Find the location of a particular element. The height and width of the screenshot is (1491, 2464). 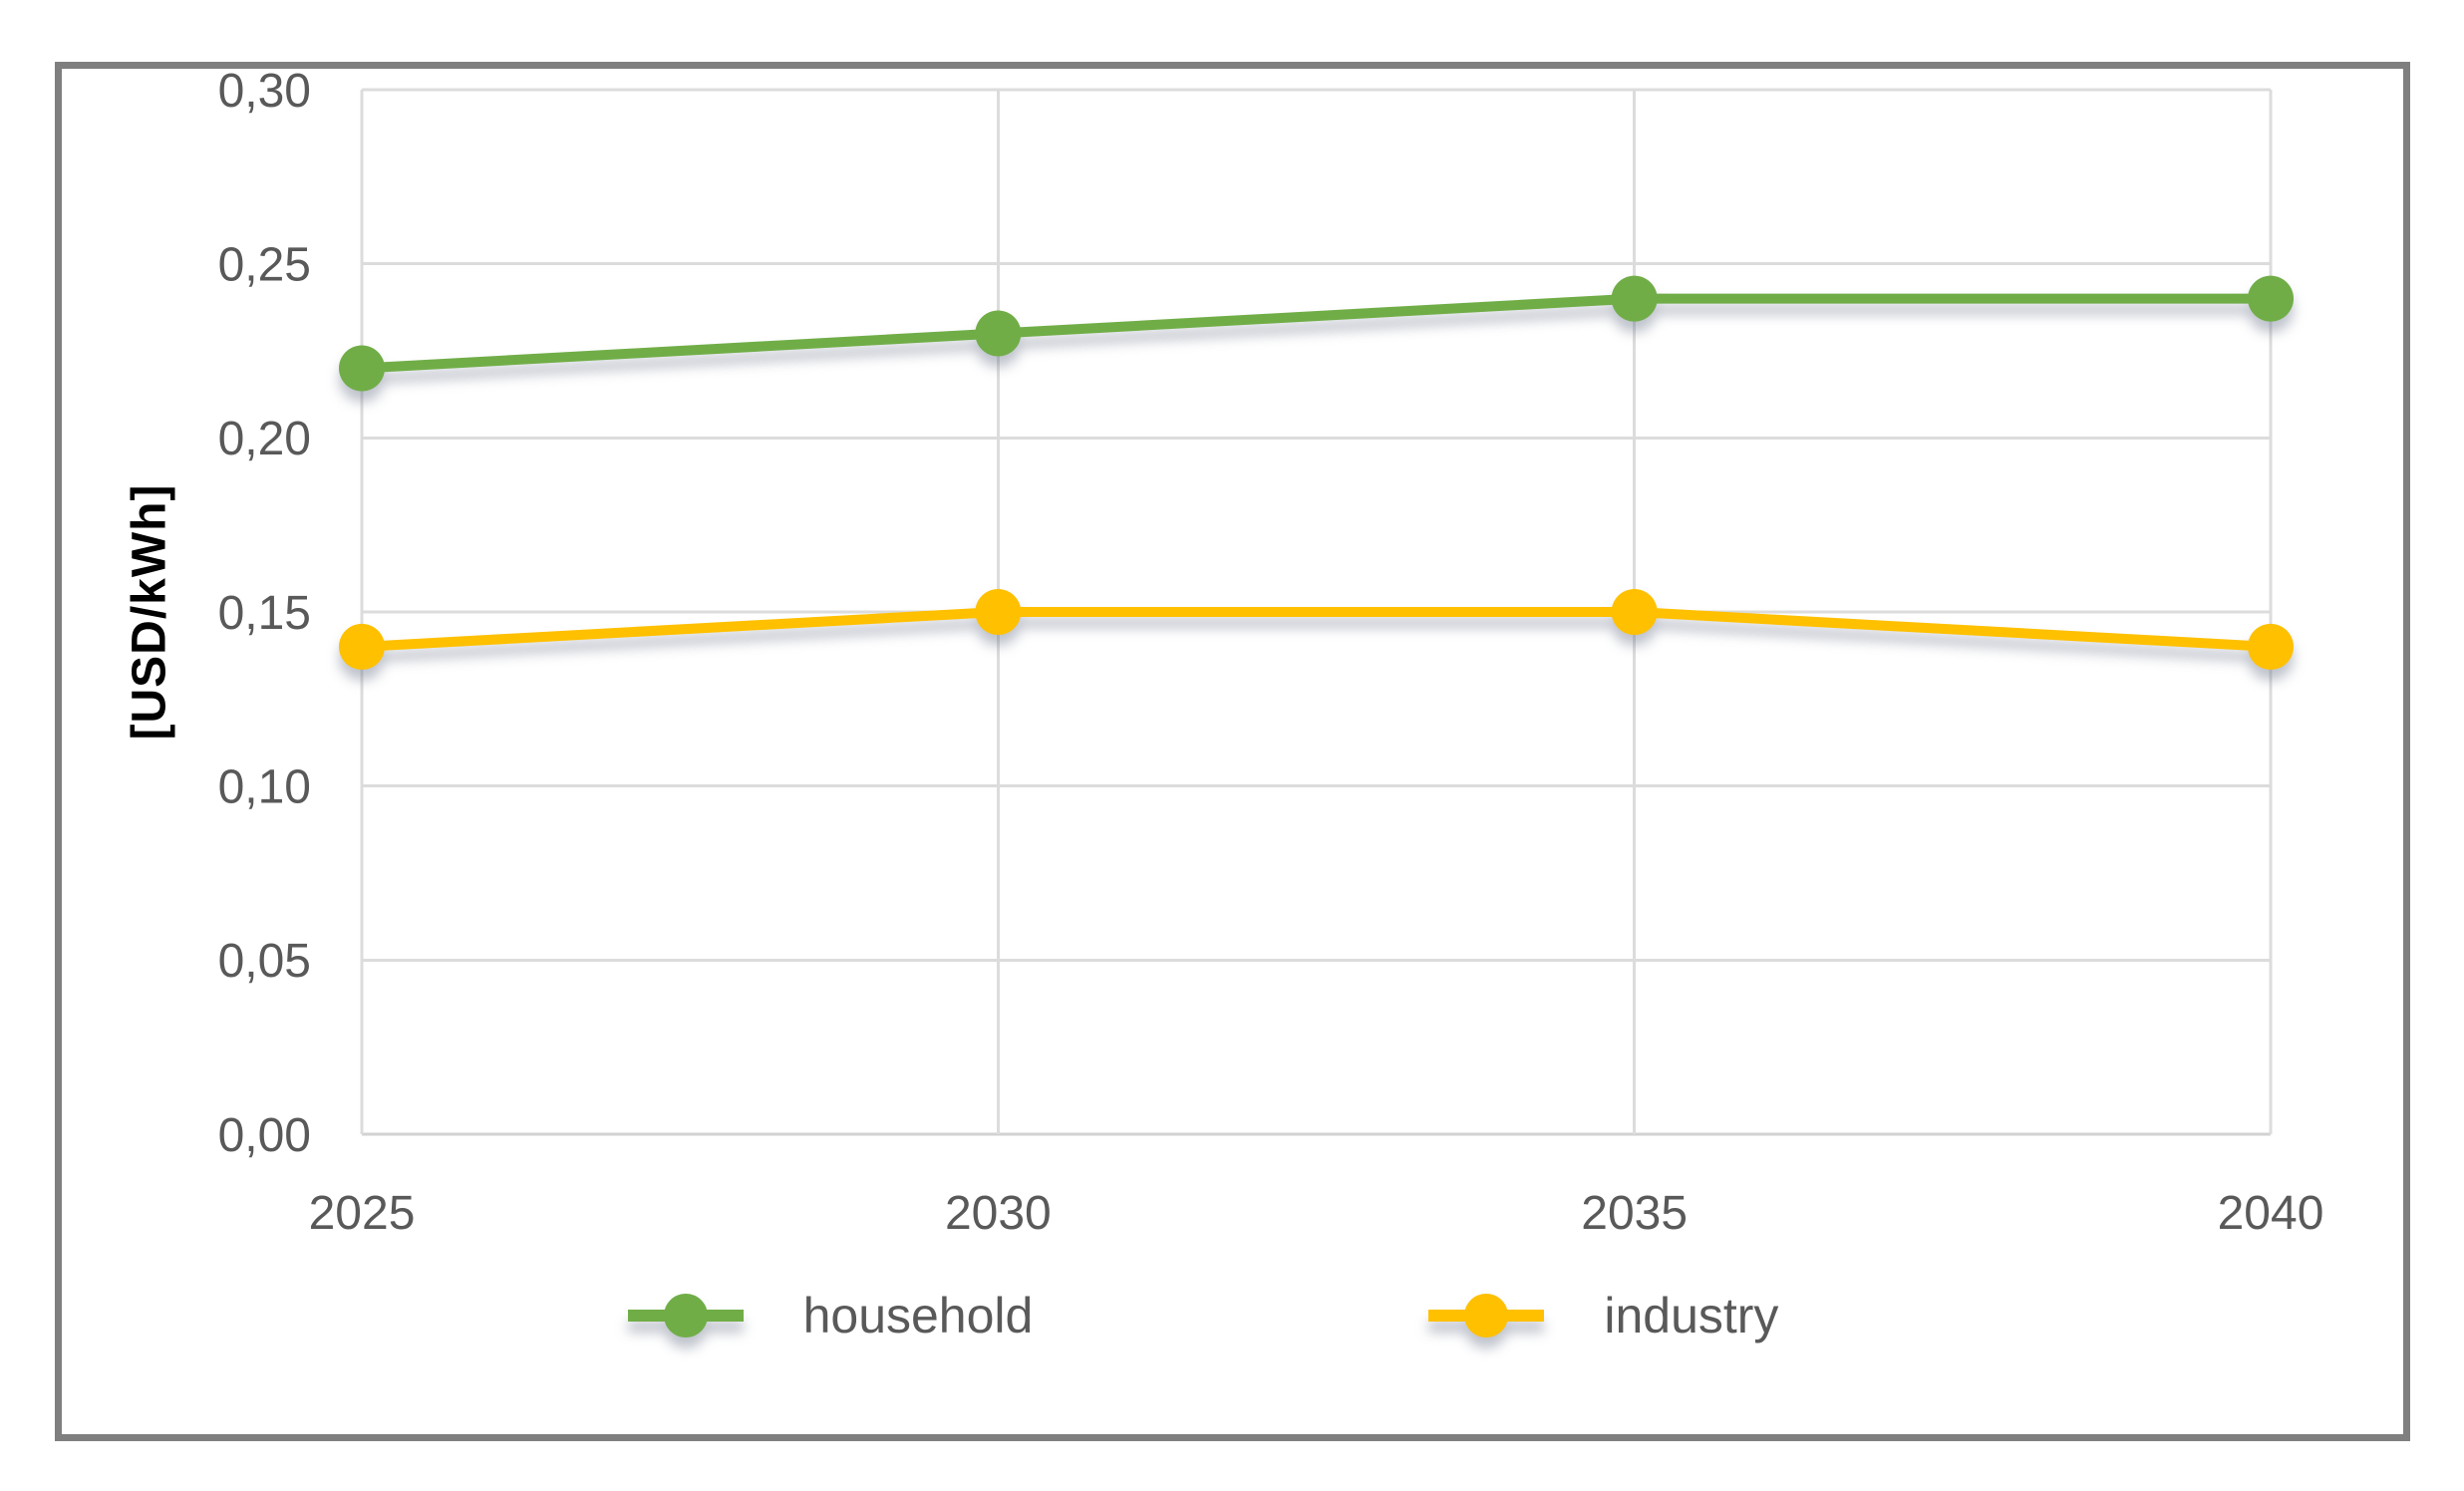

series-industry is located at coordinates (1316, 629).